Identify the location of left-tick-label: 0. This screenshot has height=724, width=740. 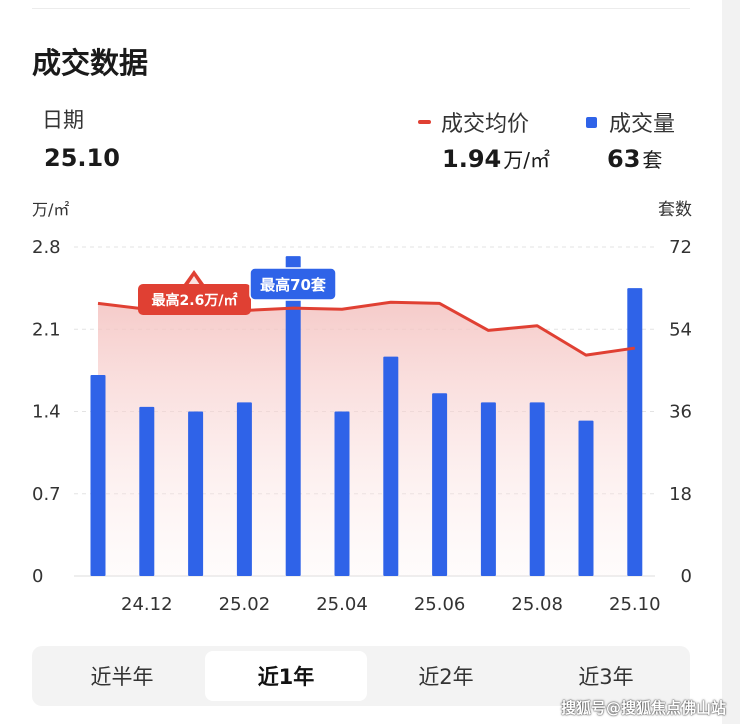
(37, 576).